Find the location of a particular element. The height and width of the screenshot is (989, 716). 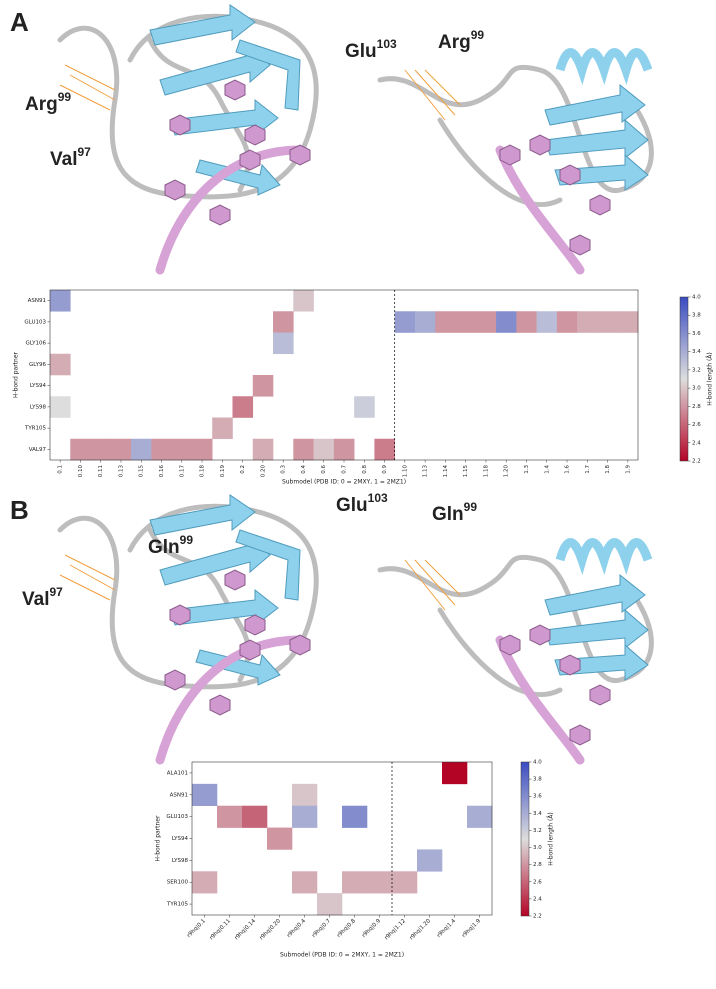

panel-label: B is located at coordinates (19, 510).